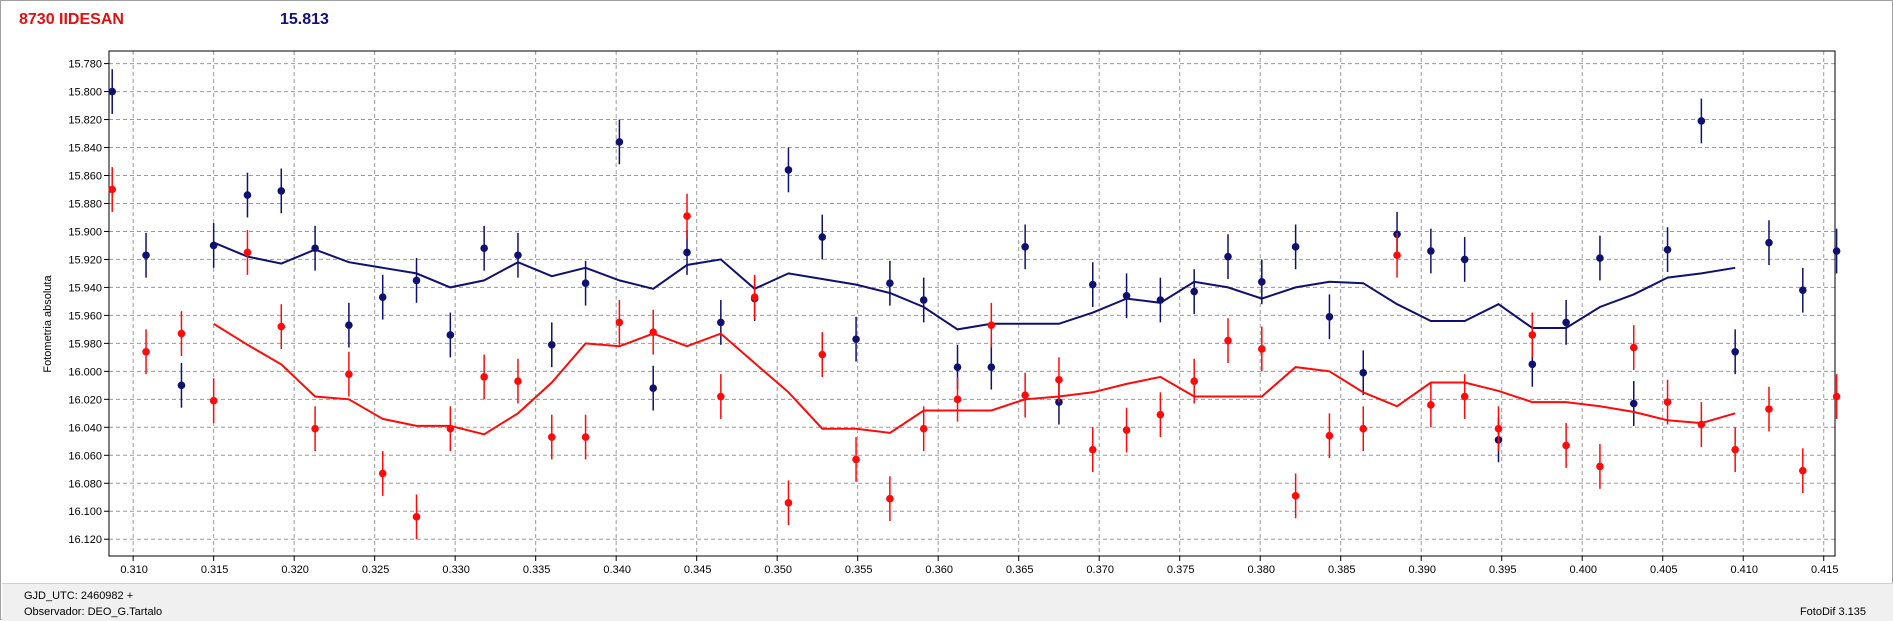  What do you see at coordinates (85, 344) in the screenshot?
I see `y-tick-label: 15.980` at bounding box center [85, 344].